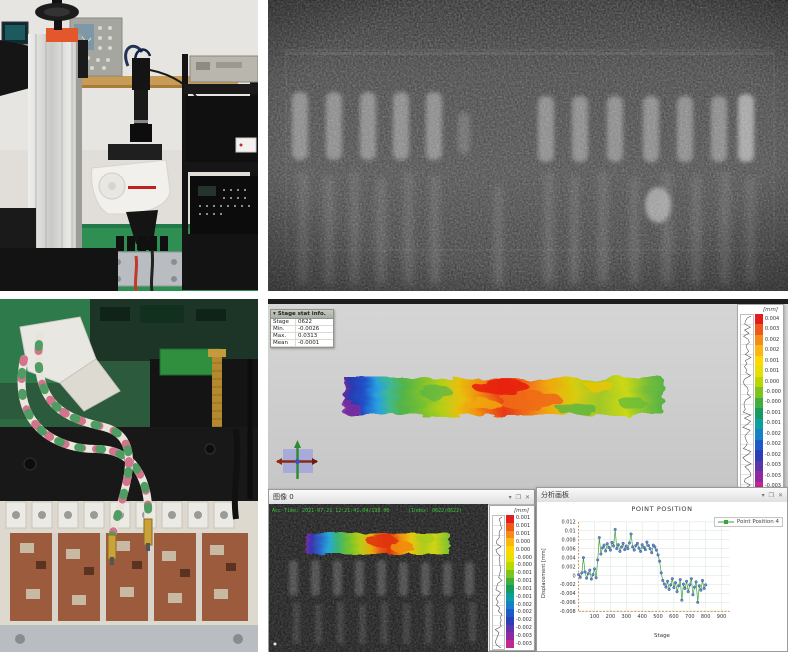 The width and height of the screenshot is (788, 652). I want to click on svg-text: 400, so click(641, 617).